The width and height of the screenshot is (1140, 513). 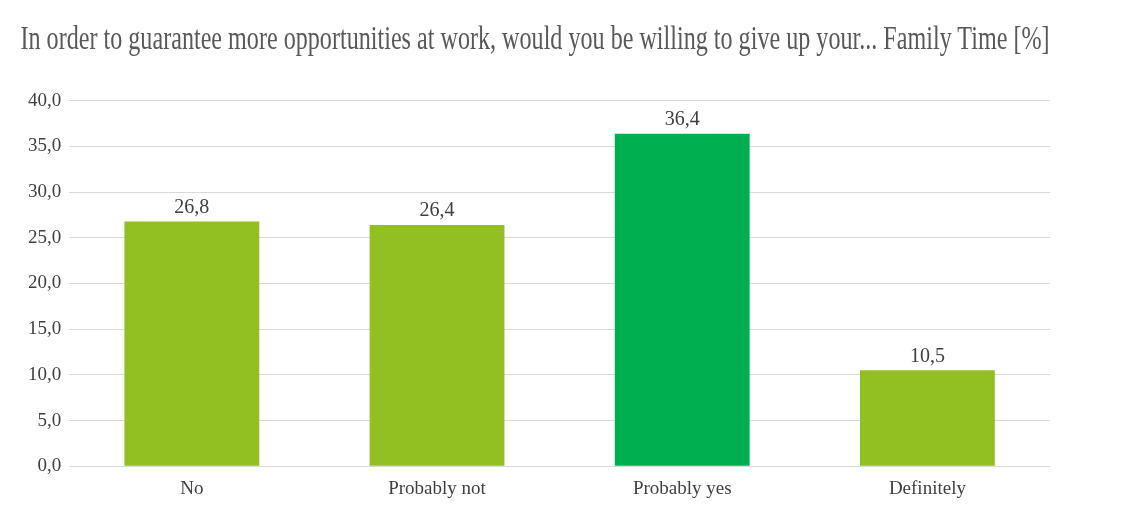 What do you see at coordinates (437, 487) in the screenshot?
I see `x-tick-label: Probably not` at bounding box center [437, 487].